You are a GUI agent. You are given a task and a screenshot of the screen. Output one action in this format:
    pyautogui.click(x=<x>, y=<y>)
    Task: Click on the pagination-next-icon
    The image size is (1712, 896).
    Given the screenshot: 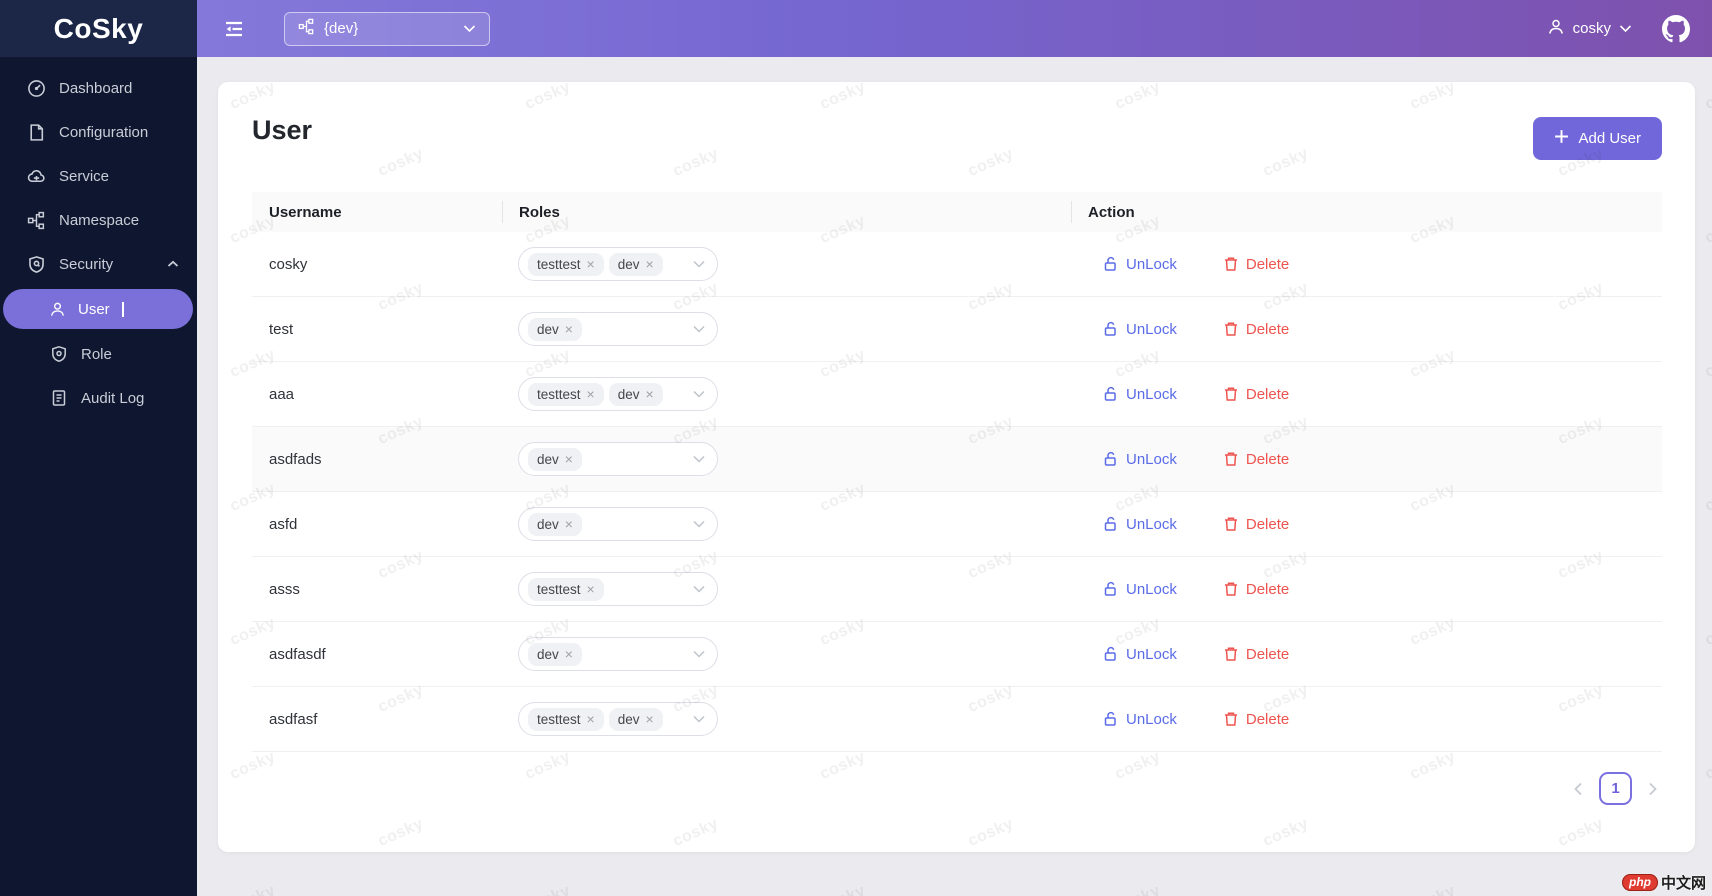 What is the action you would take?
    pyautogui.click(x=1653, y=789)
    